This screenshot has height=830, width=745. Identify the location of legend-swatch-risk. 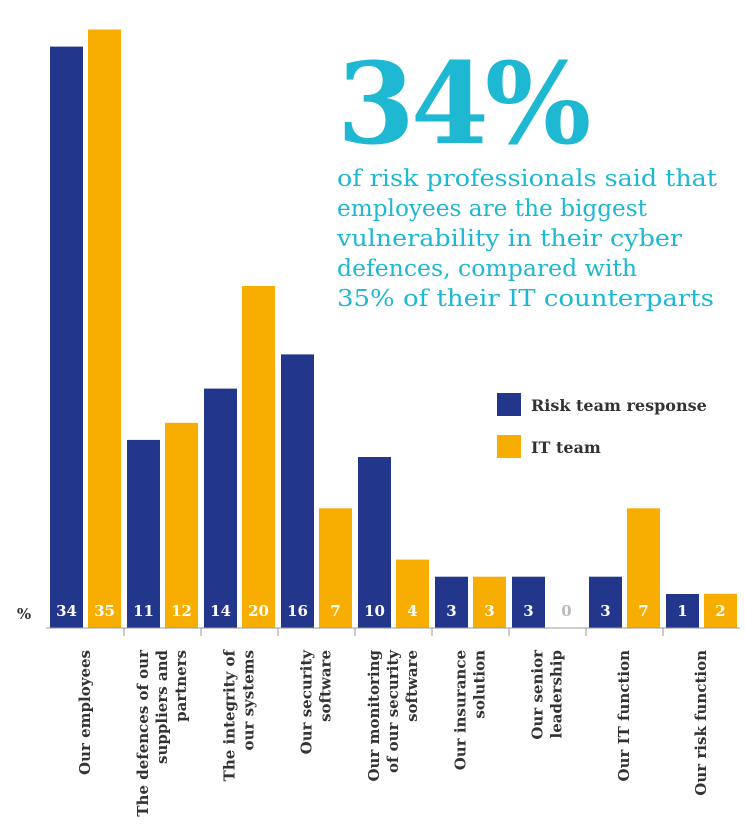
(509, 404).